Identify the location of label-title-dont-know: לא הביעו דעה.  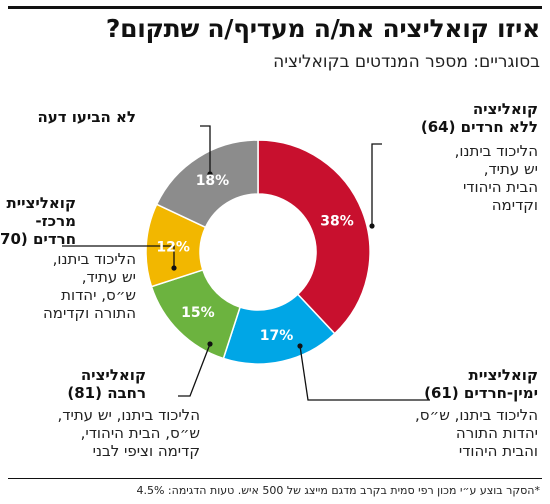
(86, 117).